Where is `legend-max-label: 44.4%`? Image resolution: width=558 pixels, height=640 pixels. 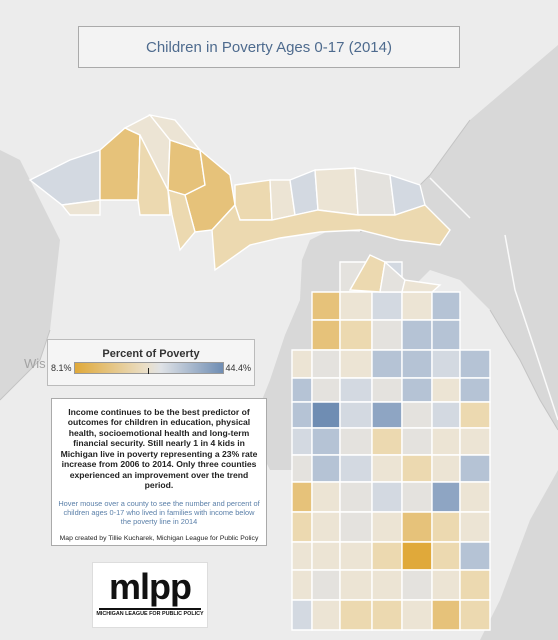
legend-max-label: 44.4% is located at coordinates (238, 368).